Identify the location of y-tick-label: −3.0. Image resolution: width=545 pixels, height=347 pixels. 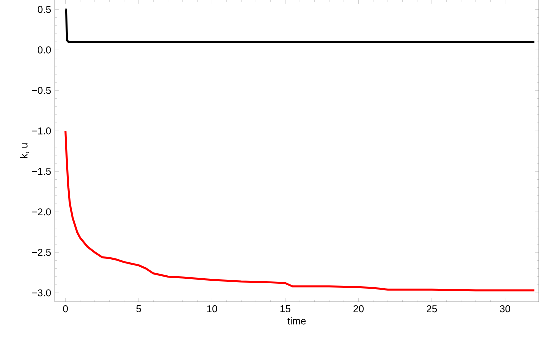
(42, 293).